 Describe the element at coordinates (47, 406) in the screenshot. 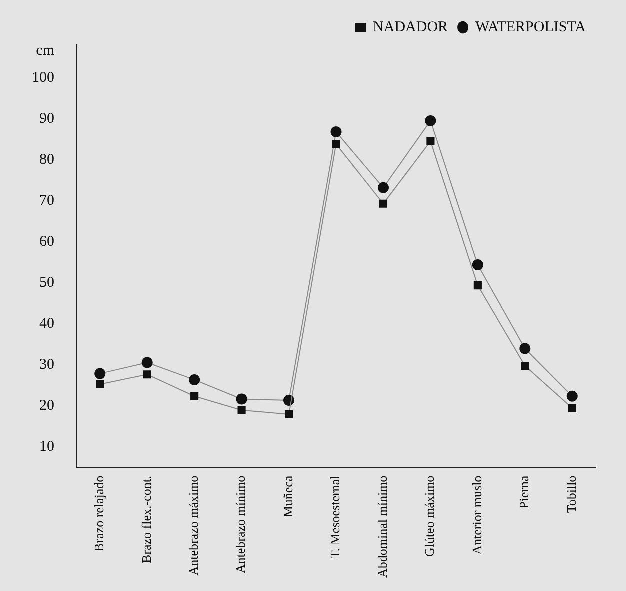

I see `y-tick-label: 20` at that location.